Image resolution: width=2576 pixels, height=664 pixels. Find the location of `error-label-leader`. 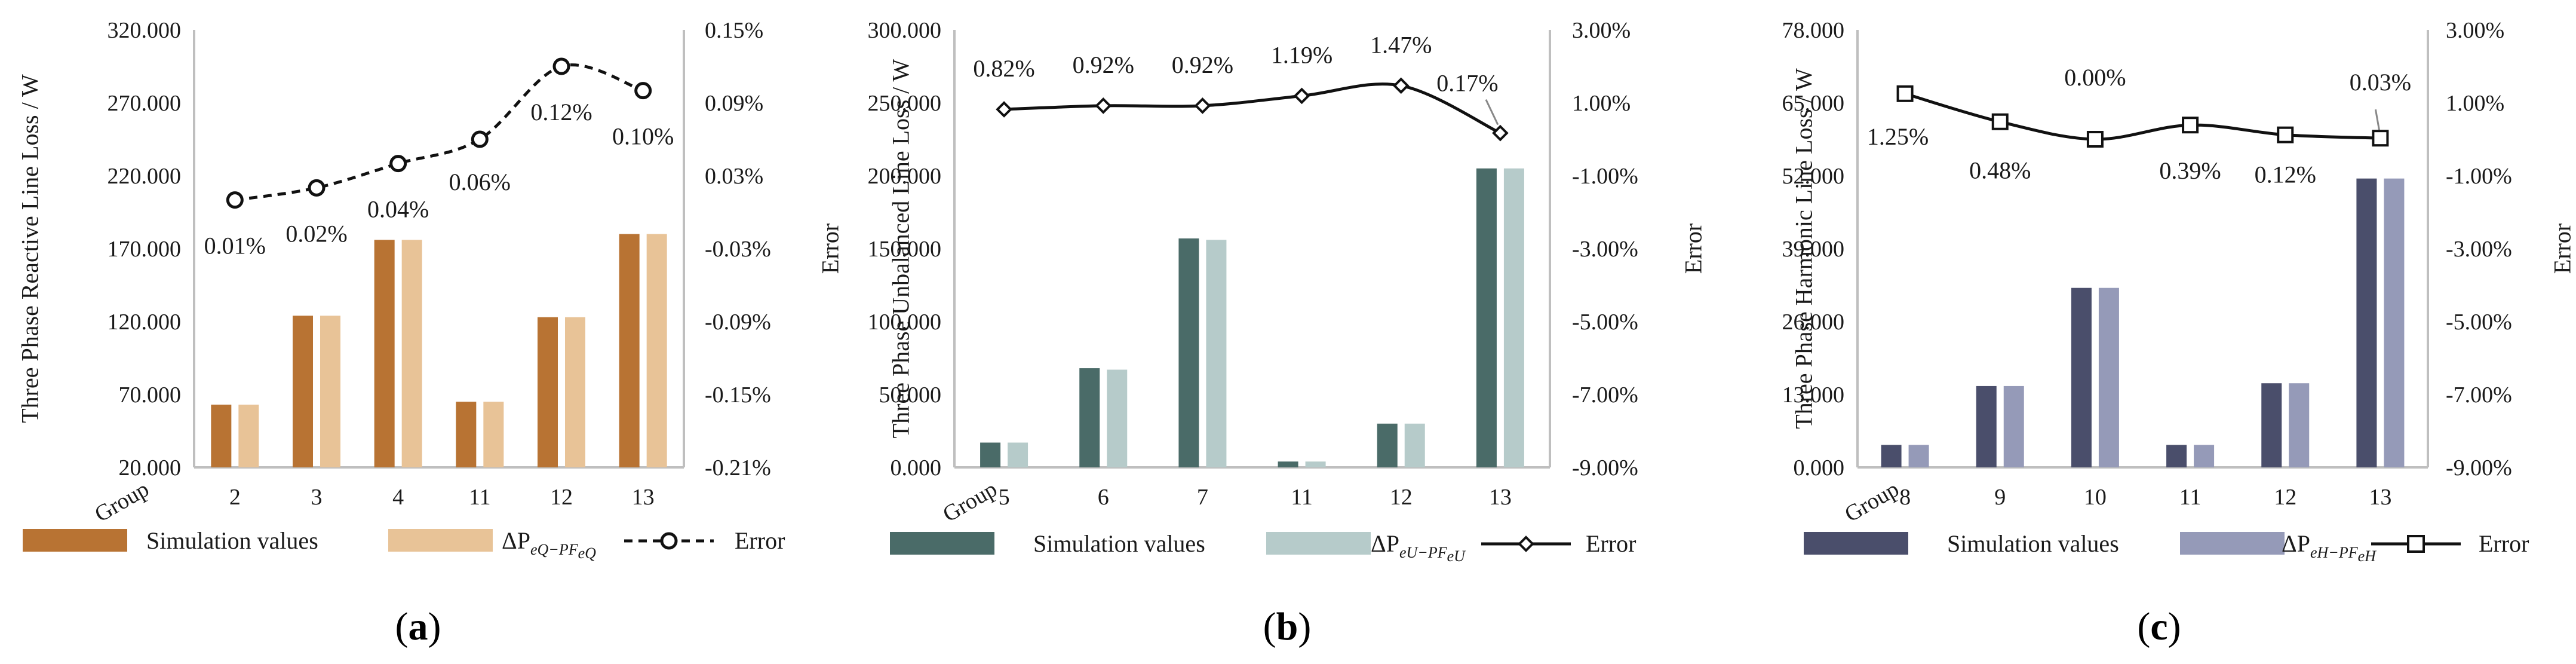

error-label-leader is located at coordinates (2377, 119).